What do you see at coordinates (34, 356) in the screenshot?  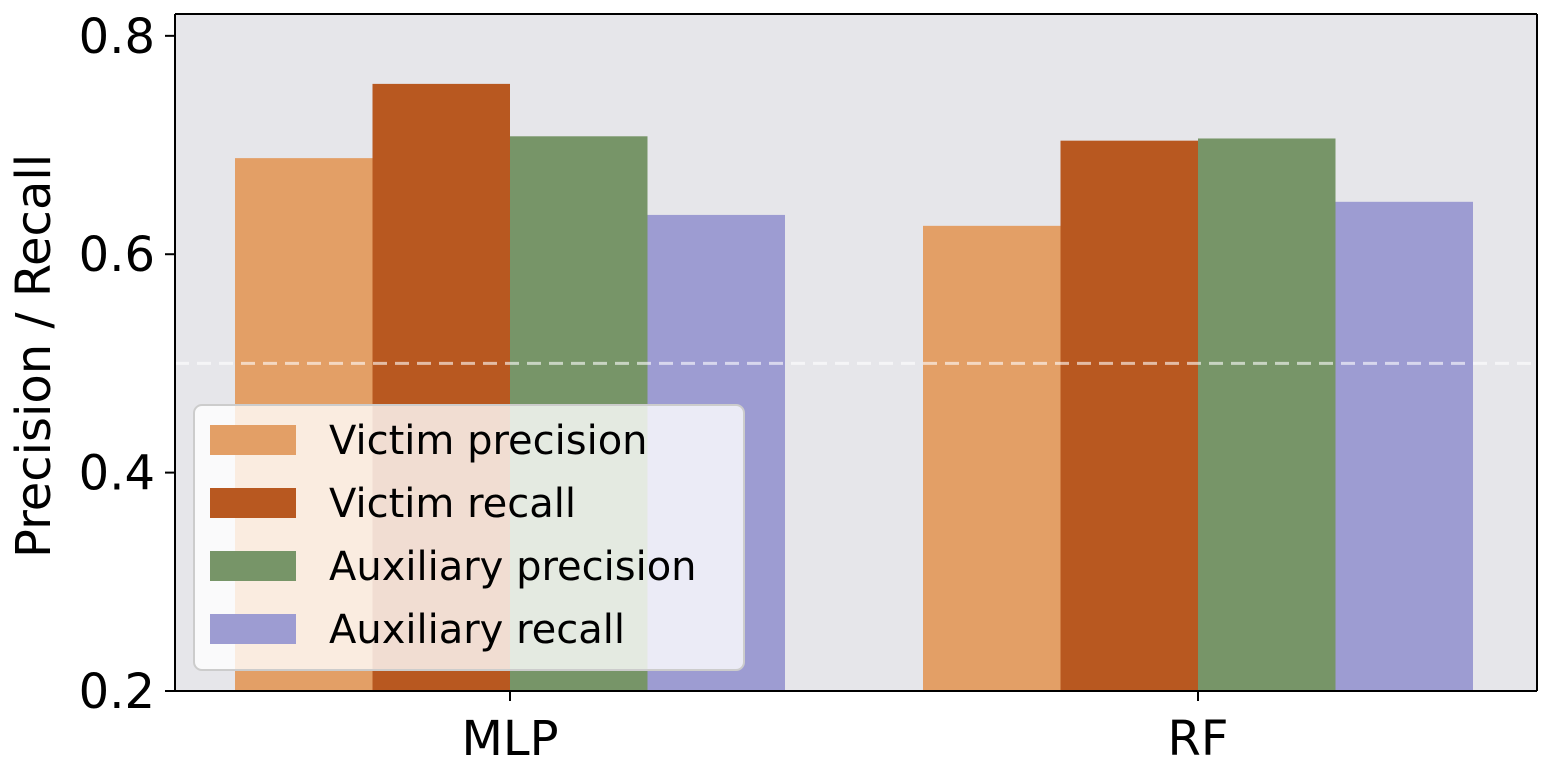 I see `y-axis-title: Precision / Recall` at bounding box center [34, 356].